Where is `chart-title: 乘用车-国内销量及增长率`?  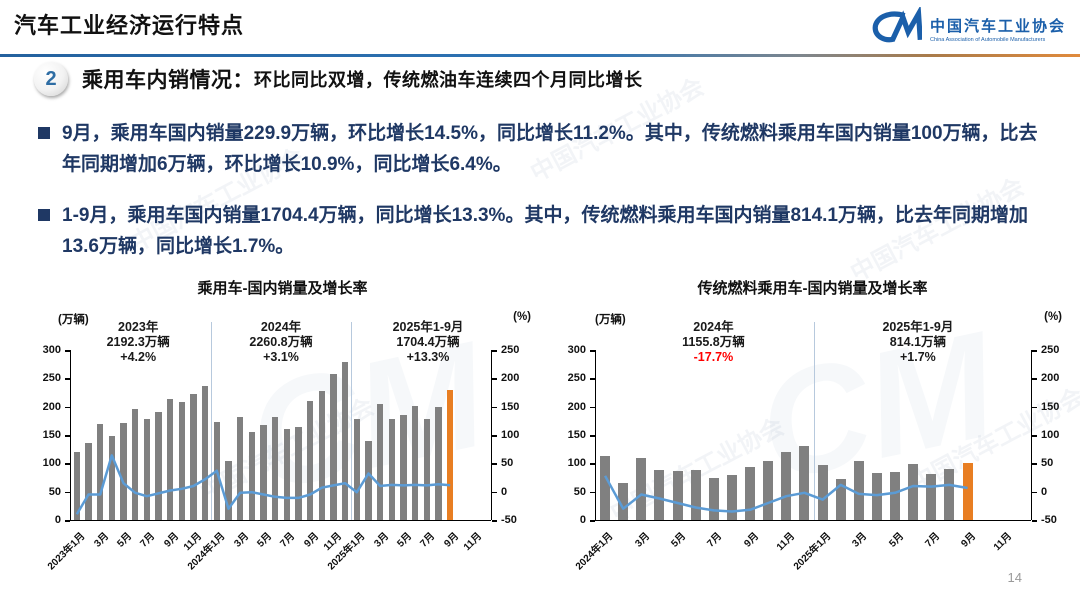 chart-title: 乘用车-国内销量及增长率 is located at coordinates (282, 288).